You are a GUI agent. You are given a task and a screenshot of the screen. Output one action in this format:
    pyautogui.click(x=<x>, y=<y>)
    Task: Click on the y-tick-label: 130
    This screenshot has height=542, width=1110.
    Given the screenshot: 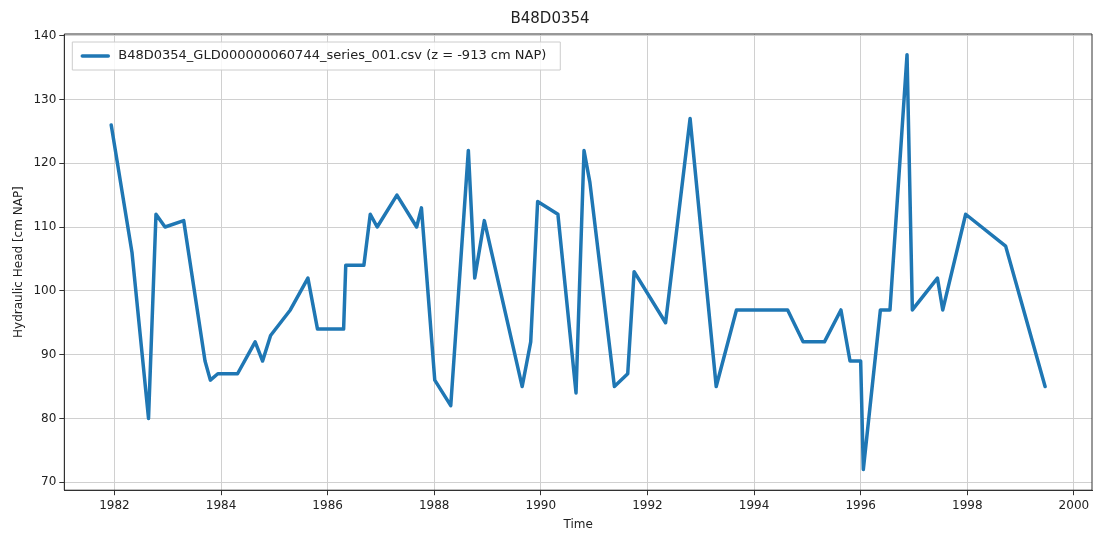 What is the action you would take?
    pyautogui.click(x=45, y=98)
    